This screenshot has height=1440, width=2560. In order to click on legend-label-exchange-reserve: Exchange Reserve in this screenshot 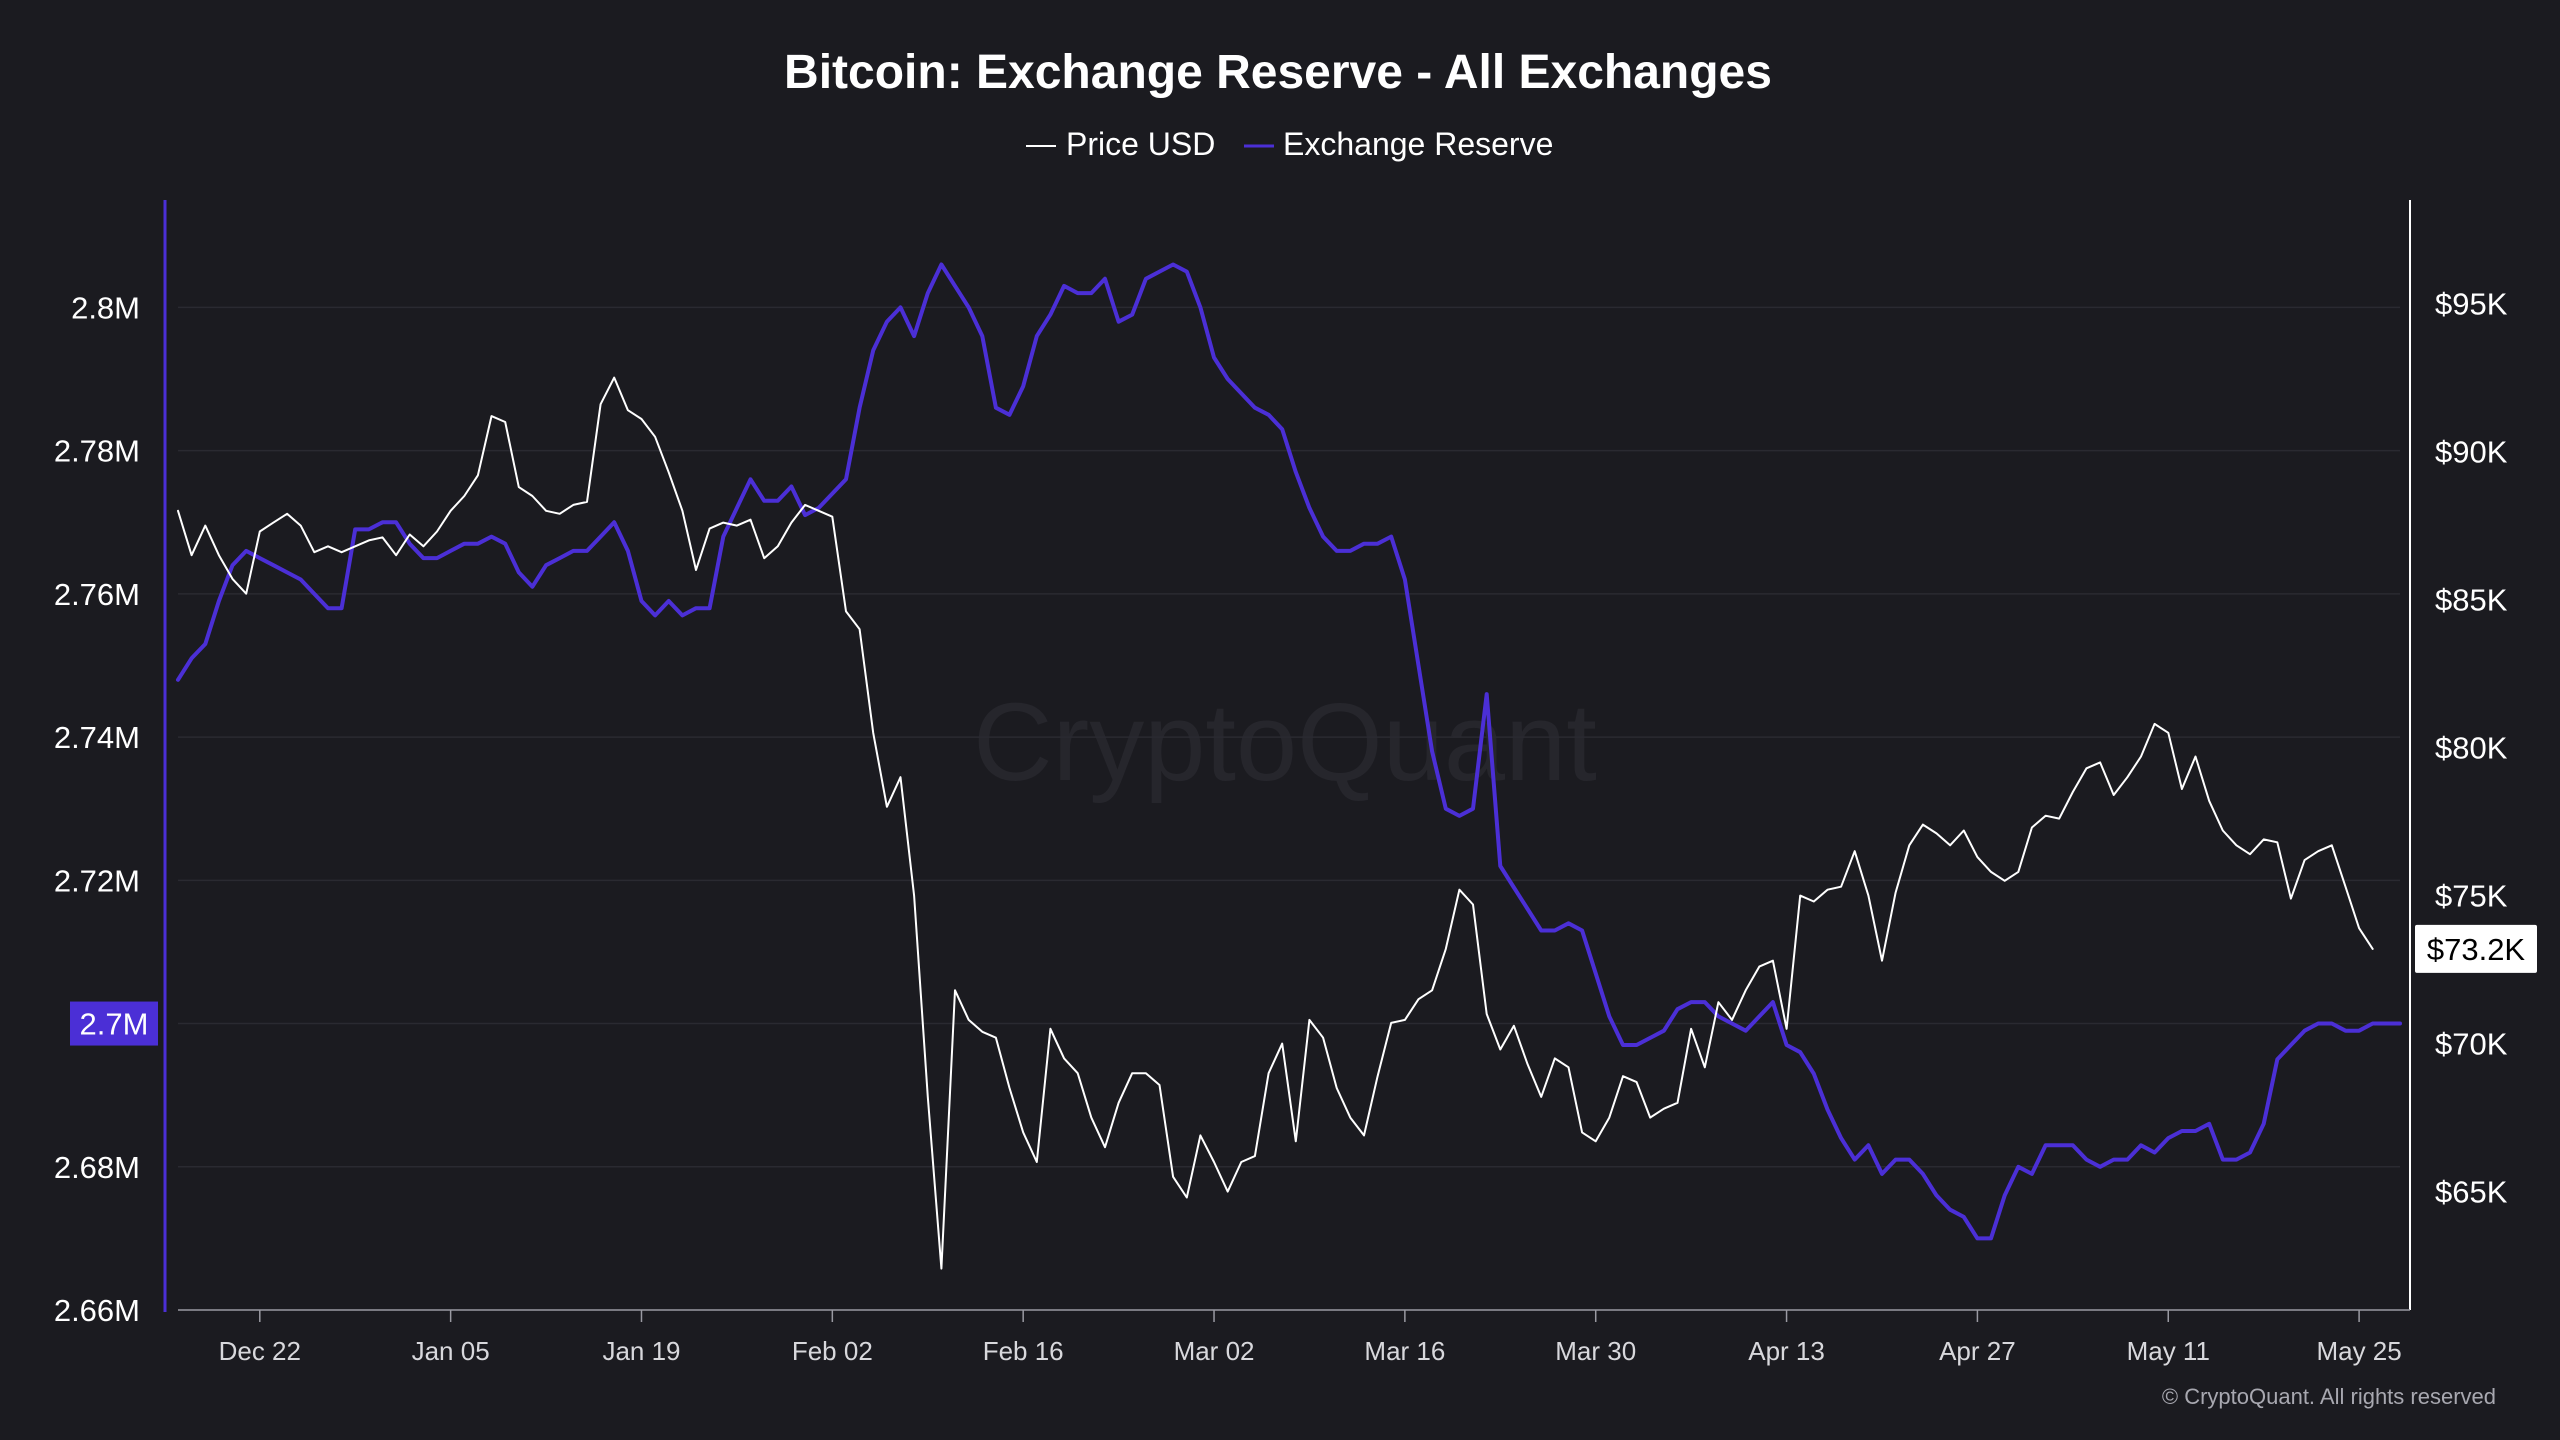, I will do `click(1418, 144)`.